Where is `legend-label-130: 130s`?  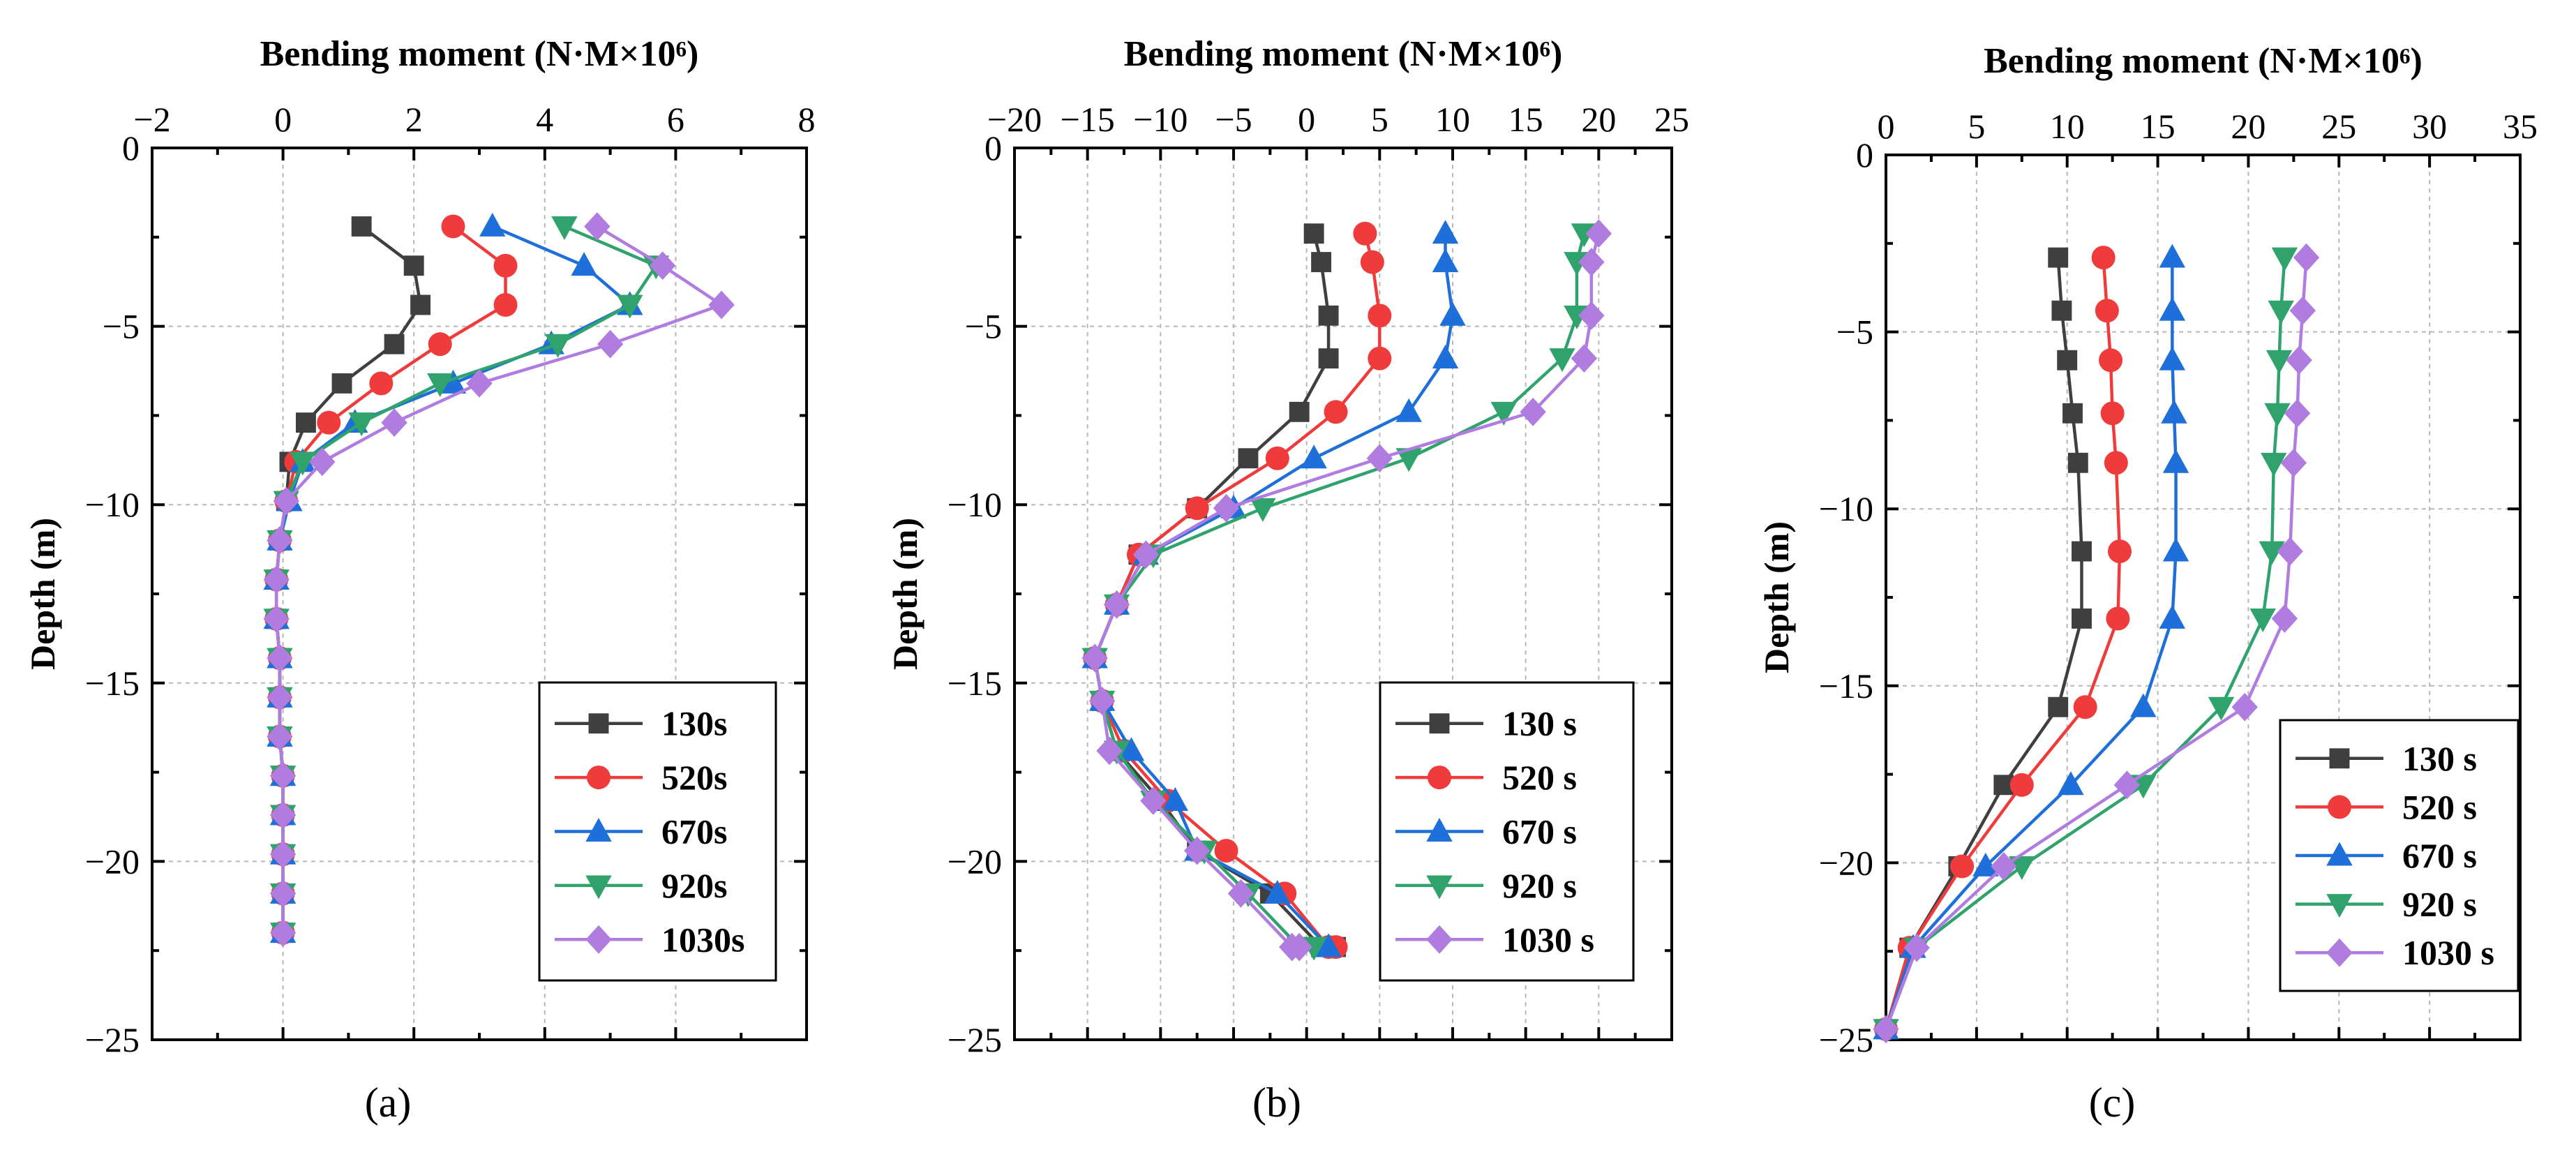
legend-label-130: 130s is located at coordinates (694, 723).